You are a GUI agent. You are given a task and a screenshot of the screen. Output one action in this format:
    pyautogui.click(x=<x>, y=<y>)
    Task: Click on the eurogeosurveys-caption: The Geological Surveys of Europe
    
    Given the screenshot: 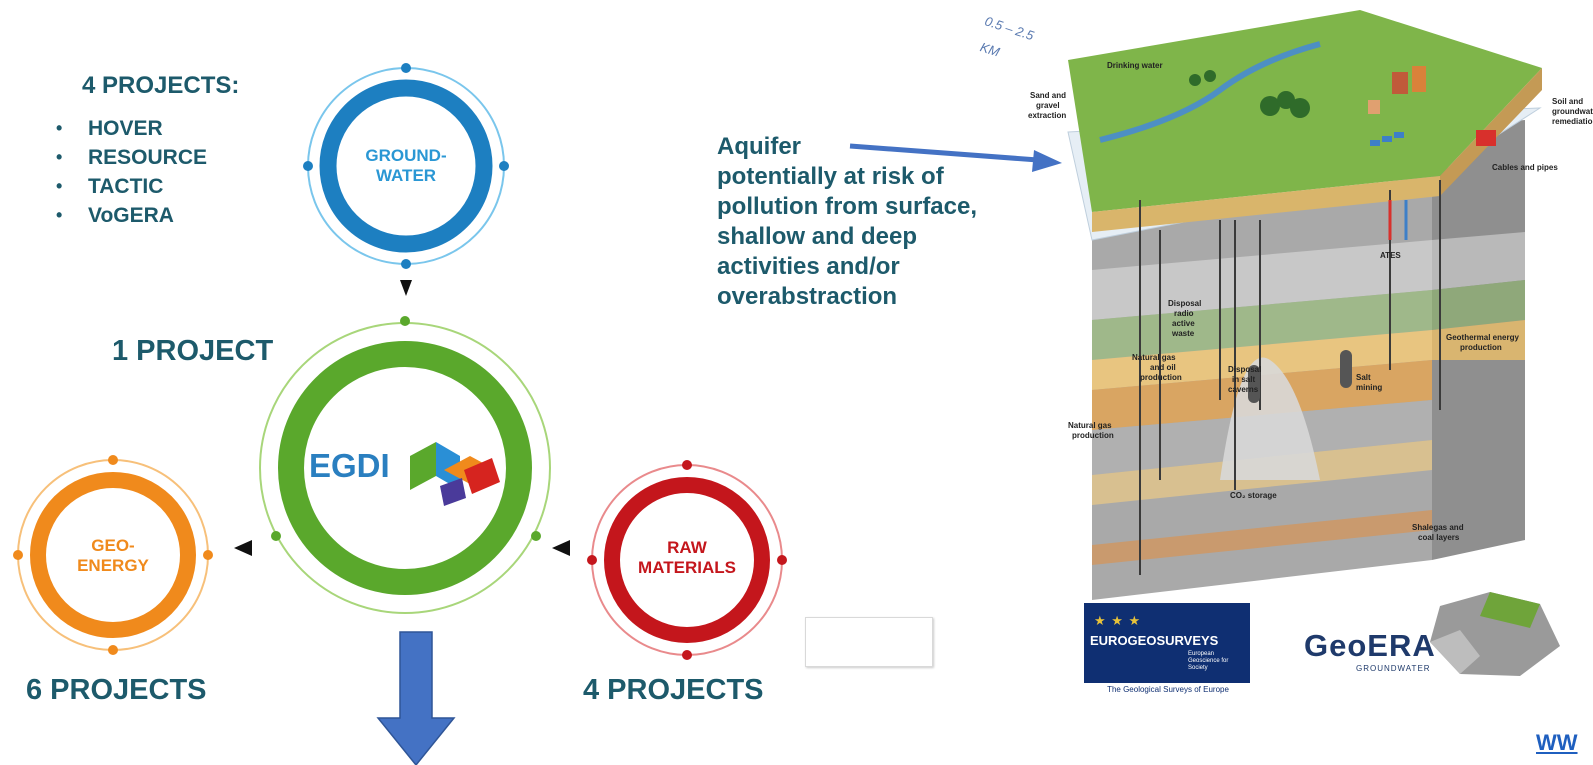 What is the action you would take?
    pyautogui.click(x=1168, y=689)
    